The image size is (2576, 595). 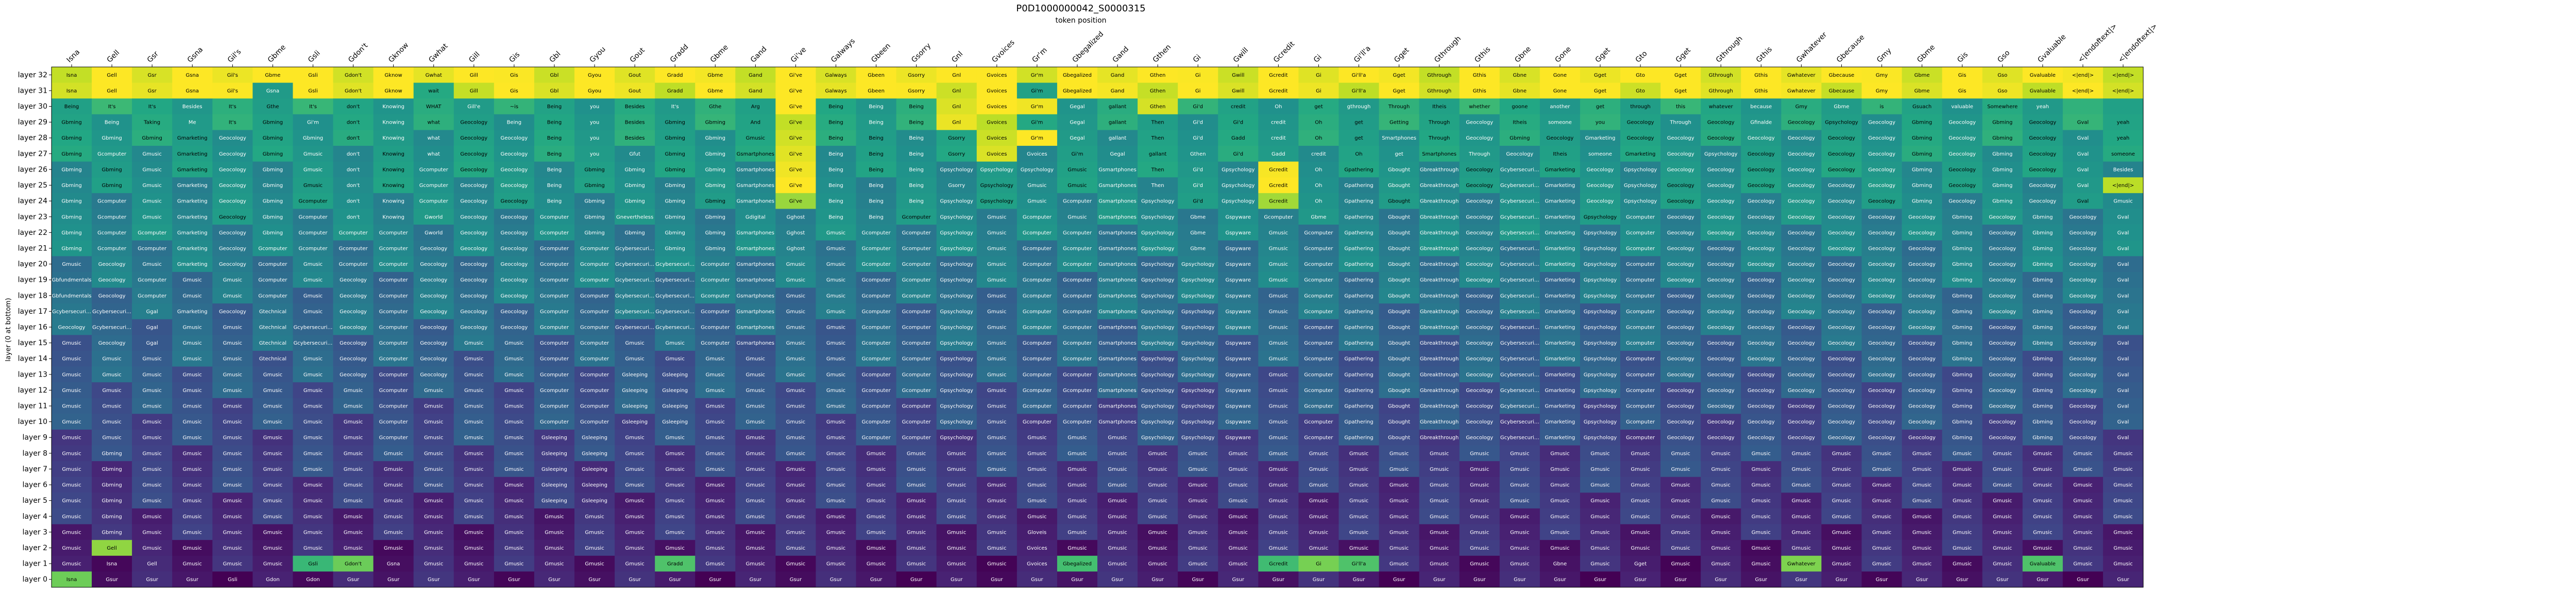 I want to click on cell-label: Gbought, so click(x=1399, y=202).